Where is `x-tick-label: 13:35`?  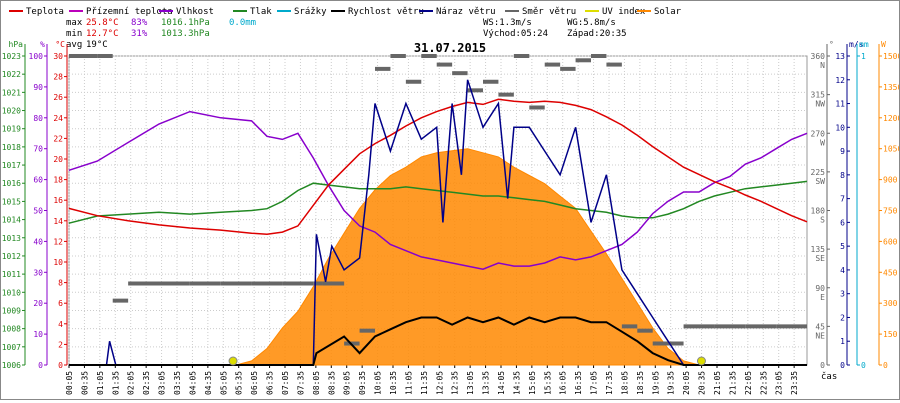 x-tick-label: 13:35 is located at coordinates (486, 383).